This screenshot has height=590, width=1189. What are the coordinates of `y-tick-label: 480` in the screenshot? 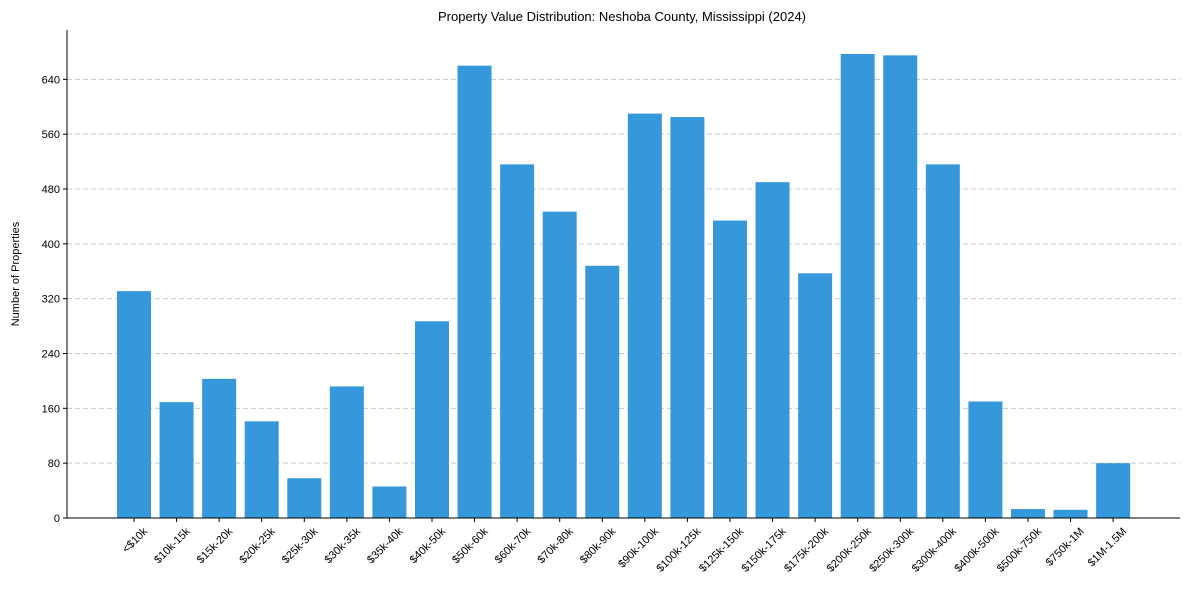 It's located at (51, 190).